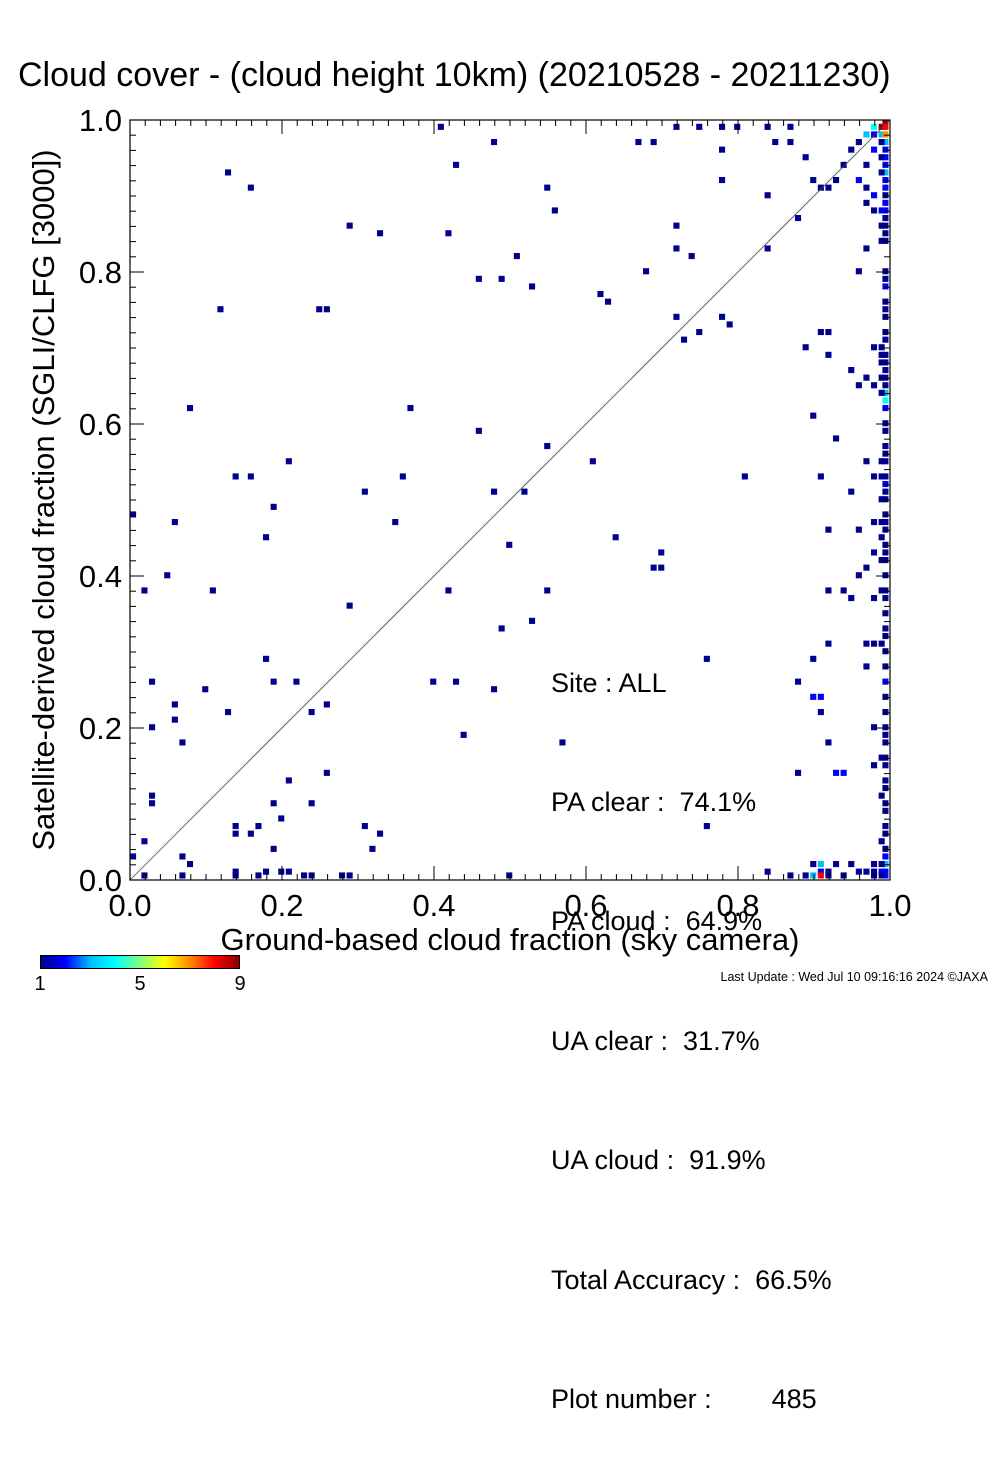 The width and height of the screenshot is (1000, 1460). Describe the element at coordinates (657, 921) in the screenshot. I see `pa-cloud-stat: PA cloud : 64.9%` at that location.